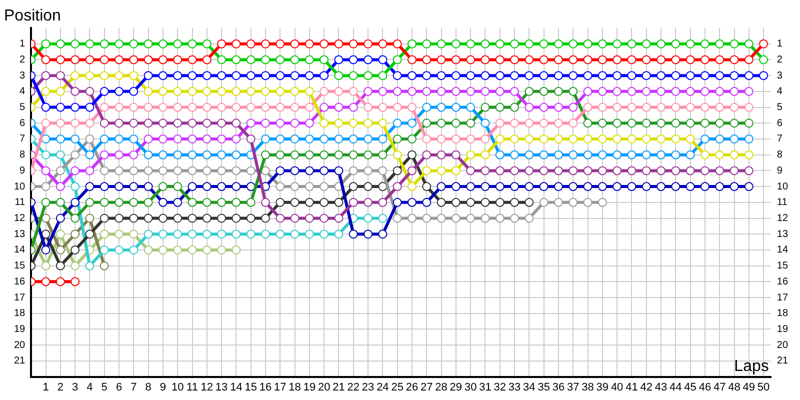 This screenshot has width=800, height=400. What do you see at coordinates (163, 387) in the screenshot?
I see `x-tick-label: 9` at bounding box center [163, 387].